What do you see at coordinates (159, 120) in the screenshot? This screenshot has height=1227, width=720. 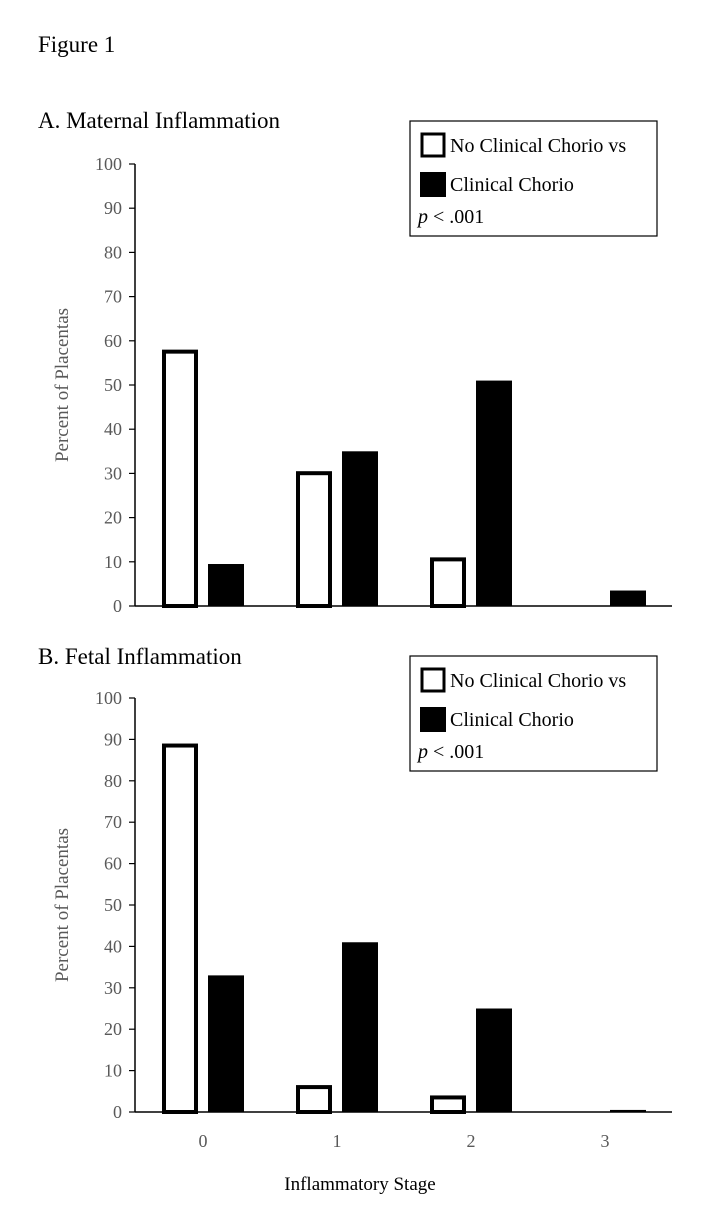 I see `panel-a-title: A. Maternal Inflammation` at bounding box center [159, 120].